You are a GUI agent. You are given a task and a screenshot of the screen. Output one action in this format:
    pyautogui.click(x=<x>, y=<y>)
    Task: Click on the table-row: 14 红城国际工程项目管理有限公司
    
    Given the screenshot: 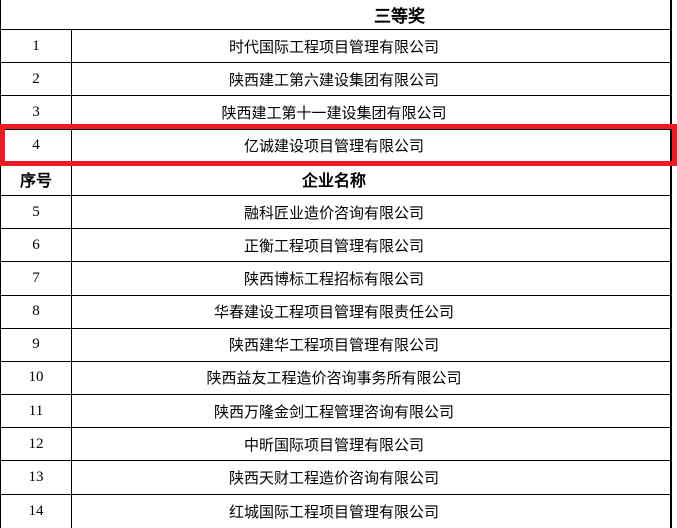 What is the action you would take?
    pyautogui.click(x=335, y=511)
    